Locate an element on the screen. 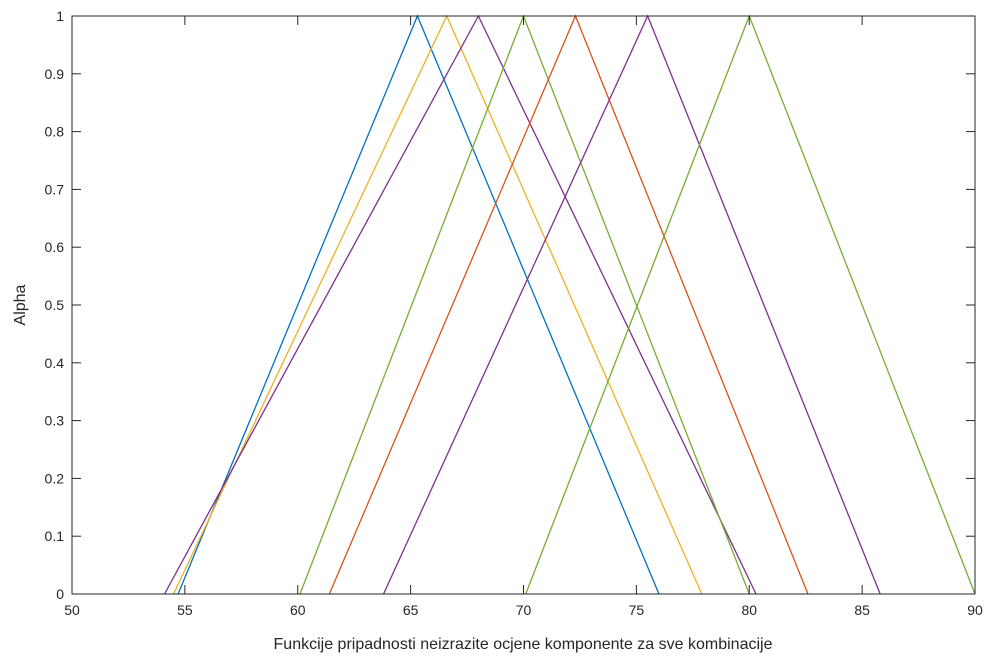 This screenshot has height=656, width=990. x-tick-label: 75 is located at coordinates (637, 610).